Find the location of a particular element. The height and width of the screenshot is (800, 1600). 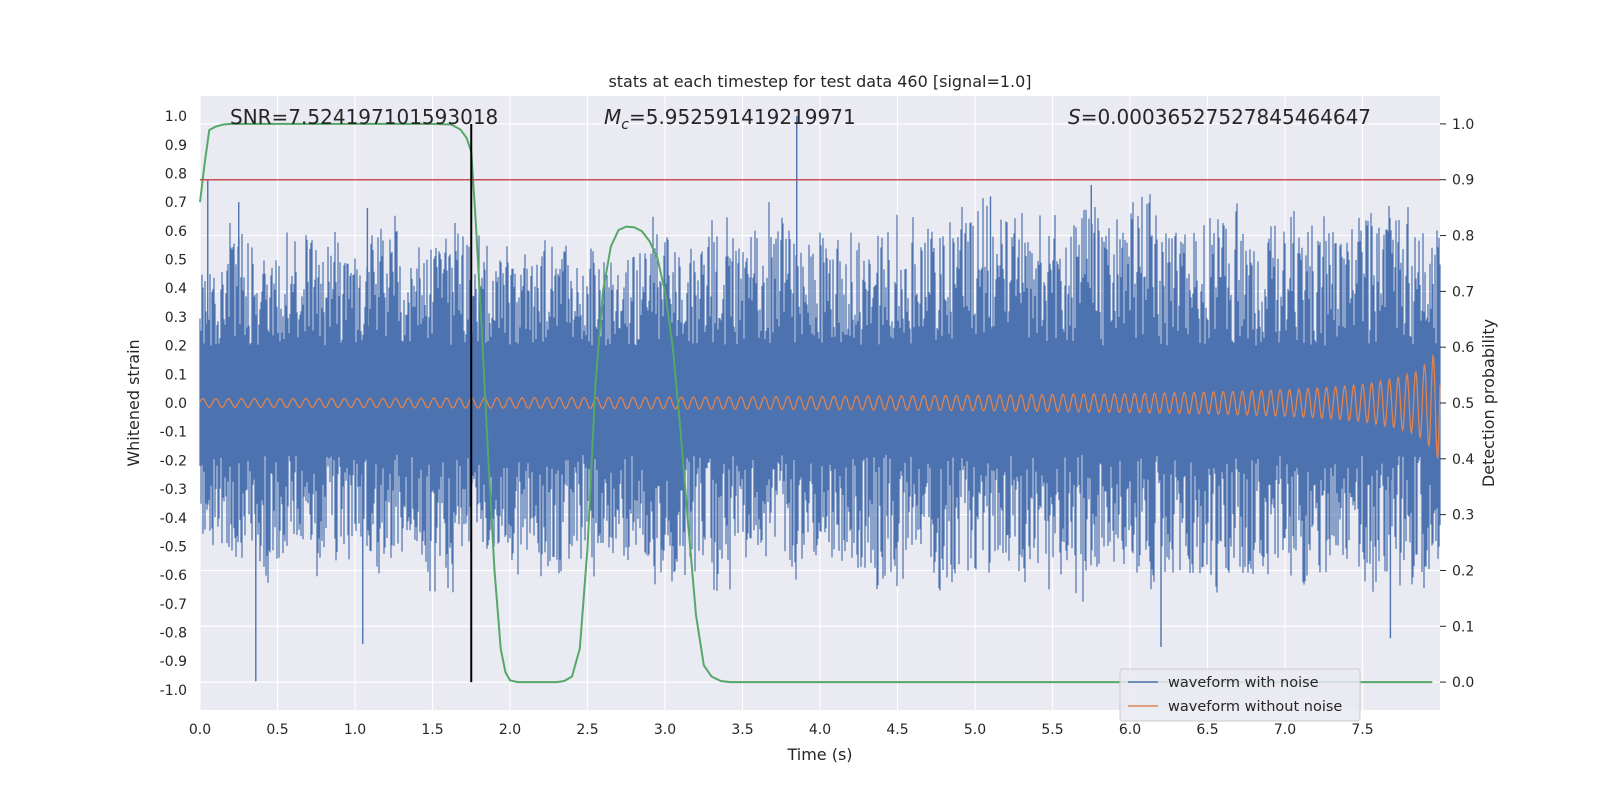

x-tick-label: 6.5 is located at coordinates (1207, 730).